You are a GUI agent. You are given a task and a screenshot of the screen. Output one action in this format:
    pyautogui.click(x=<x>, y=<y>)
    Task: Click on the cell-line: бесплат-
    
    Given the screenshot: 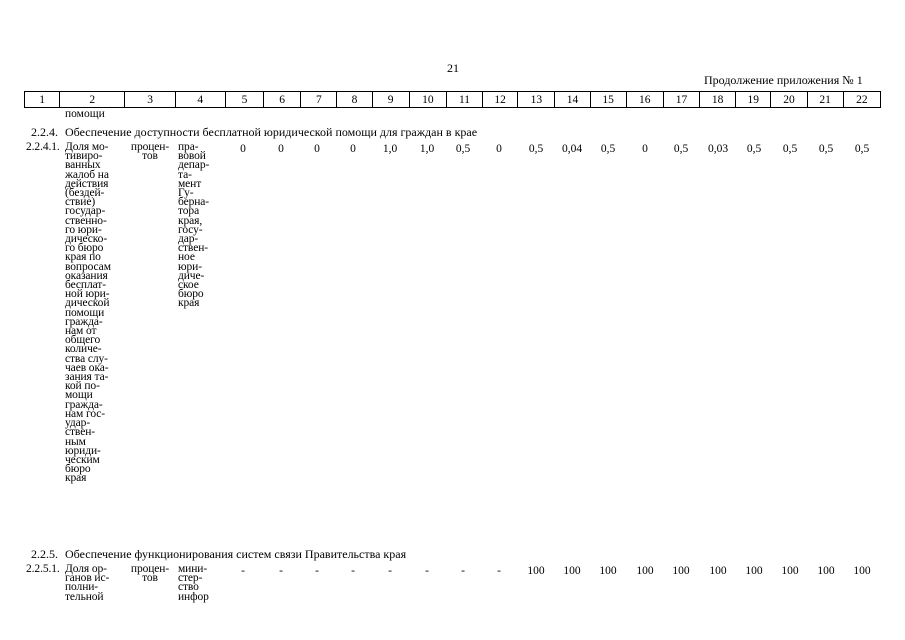 What is the action you would take?
    pyautogui.click(x=85, y=285)
    